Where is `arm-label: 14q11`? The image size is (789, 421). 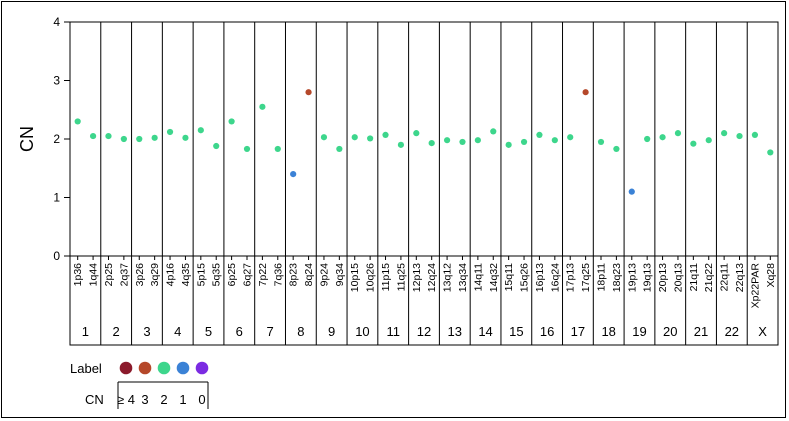 arm-label: 14q11 is located at coordinates (478, 277).